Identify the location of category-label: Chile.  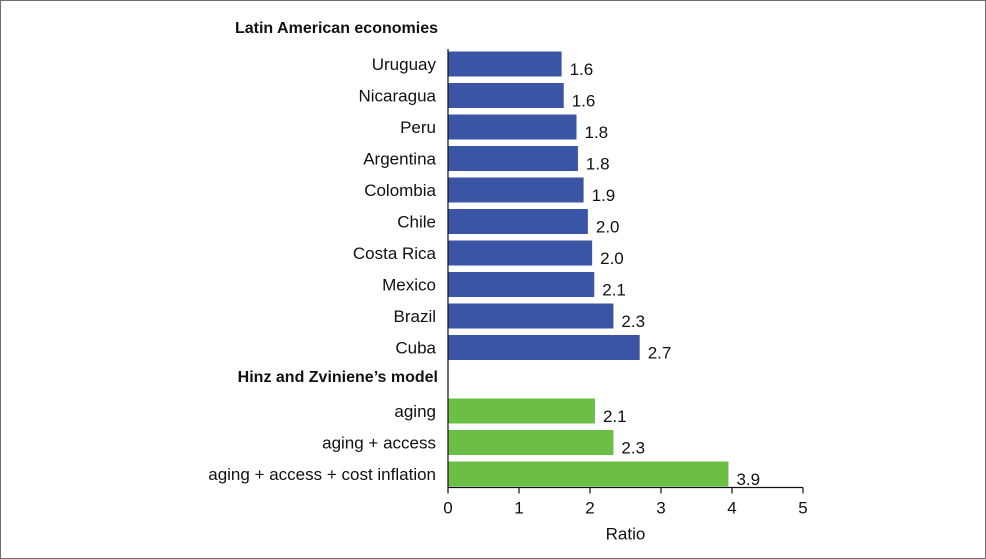
(416, 222).